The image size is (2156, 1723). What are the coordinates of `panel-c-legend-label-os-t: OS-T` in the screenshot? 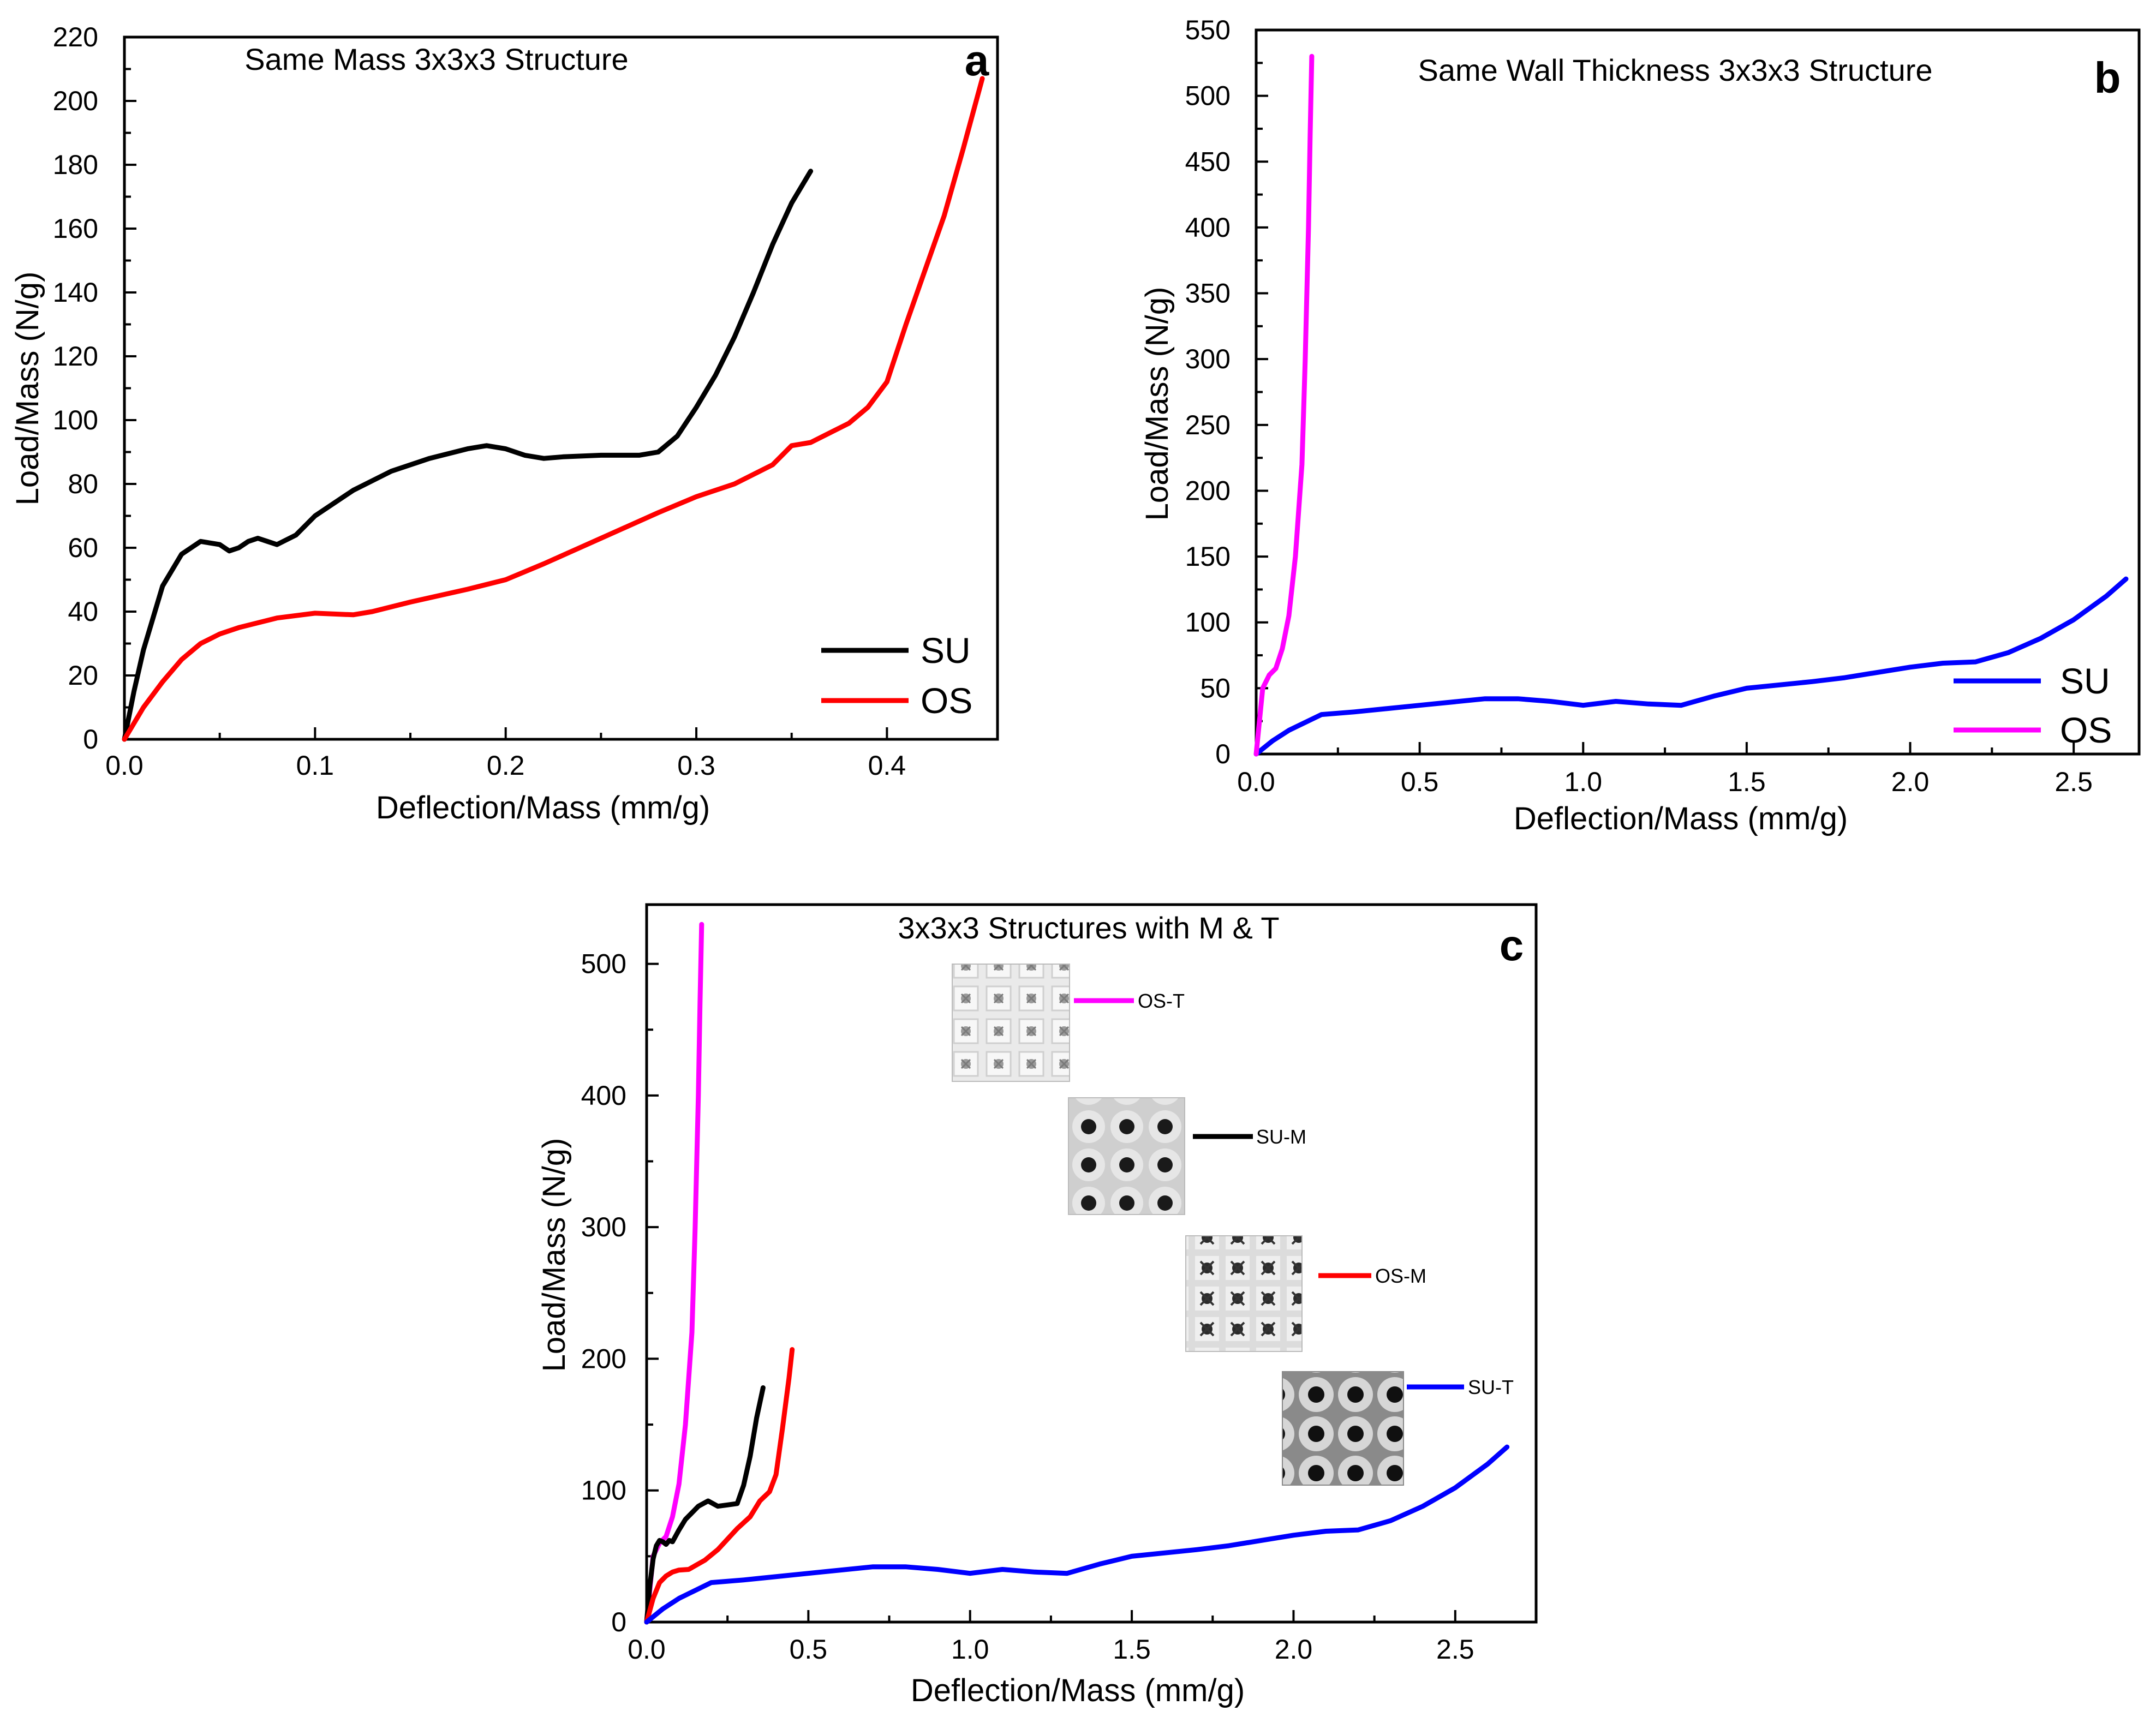 It's located at (1161, 1001).